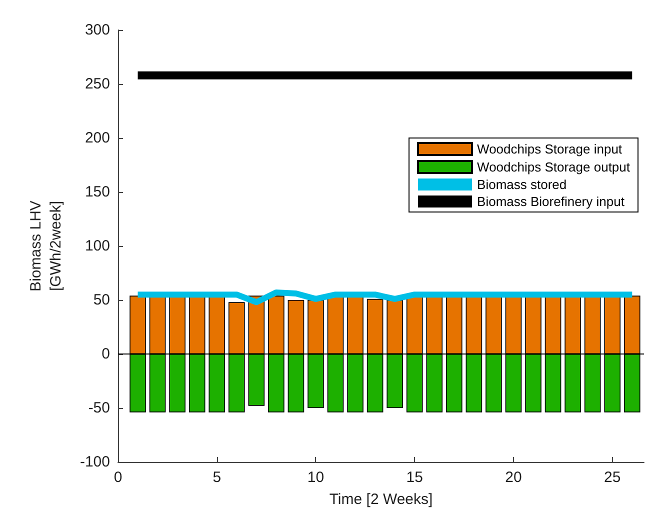  I want to click on y-tick-label: 0, so click(106, 354).